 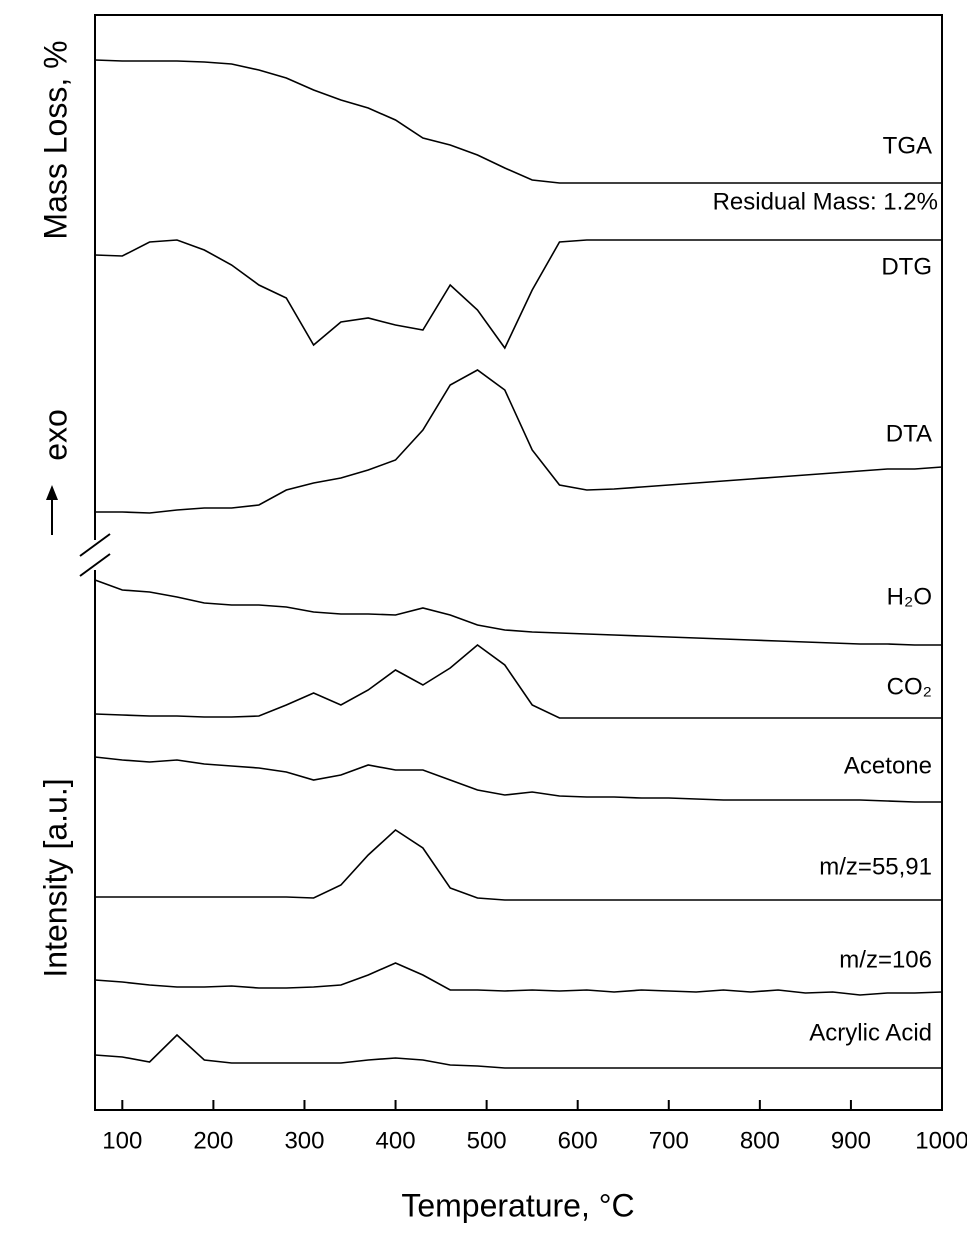 What do you see at coordinates (55, 877) in the screenshot?
I see `y-axis-title: Intensity [a.u.]` at bounding box center [55, 877].